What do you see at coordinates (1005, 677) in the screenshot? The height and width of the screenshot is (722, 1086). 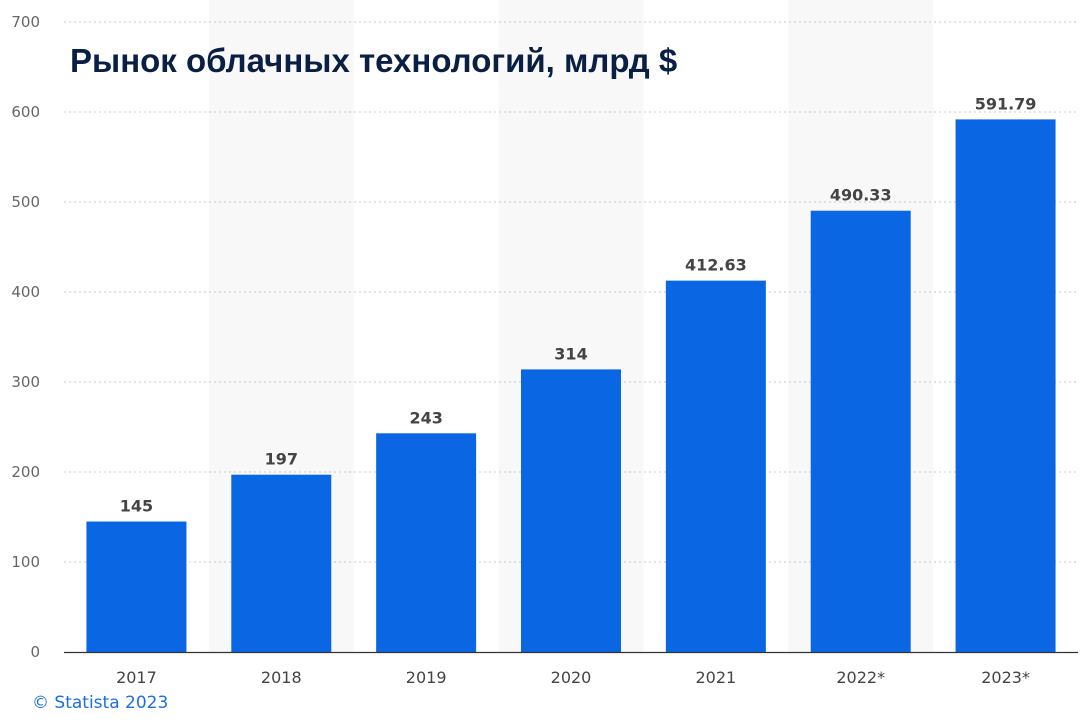 I see `x-category-label: 2023*` at bounding box center [1005, 677].